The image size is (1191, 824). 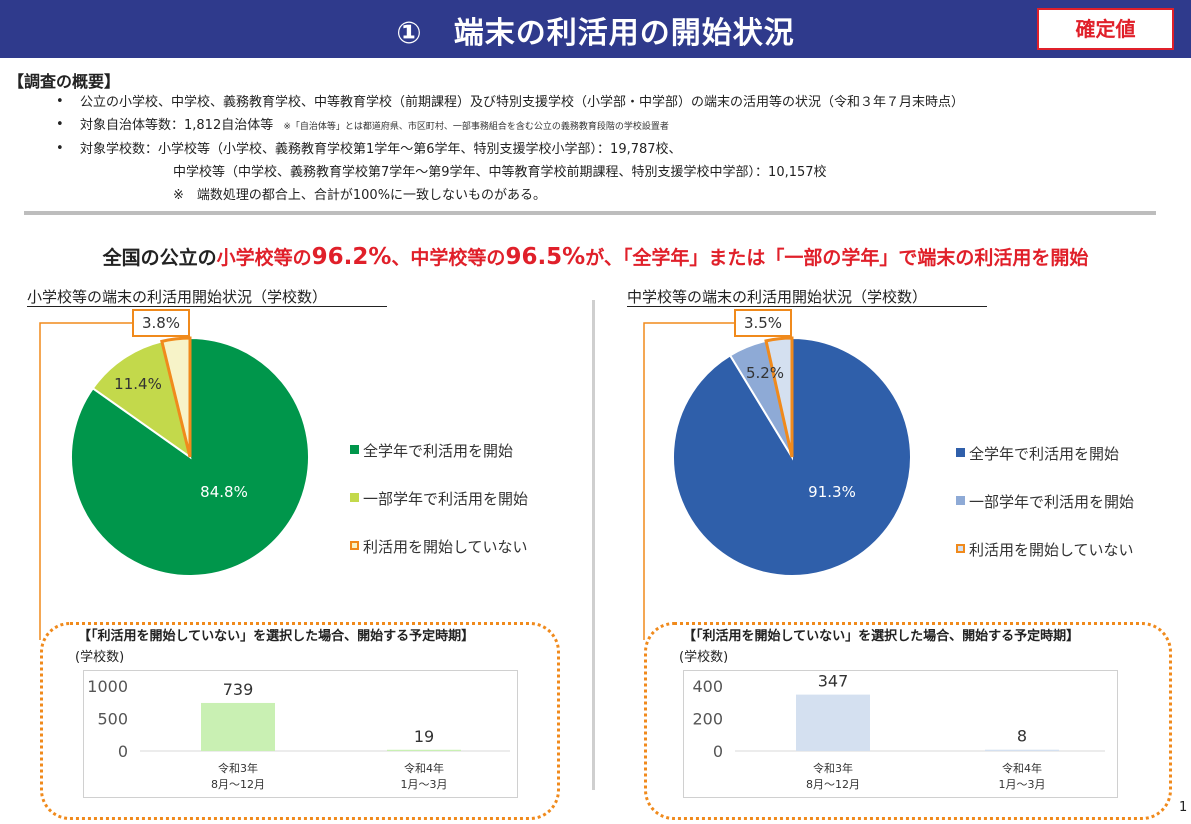 What do you see at coordinates (604, 258) in the screenshot?
I see `headline-part: が、` at bounding box center [604, 258].